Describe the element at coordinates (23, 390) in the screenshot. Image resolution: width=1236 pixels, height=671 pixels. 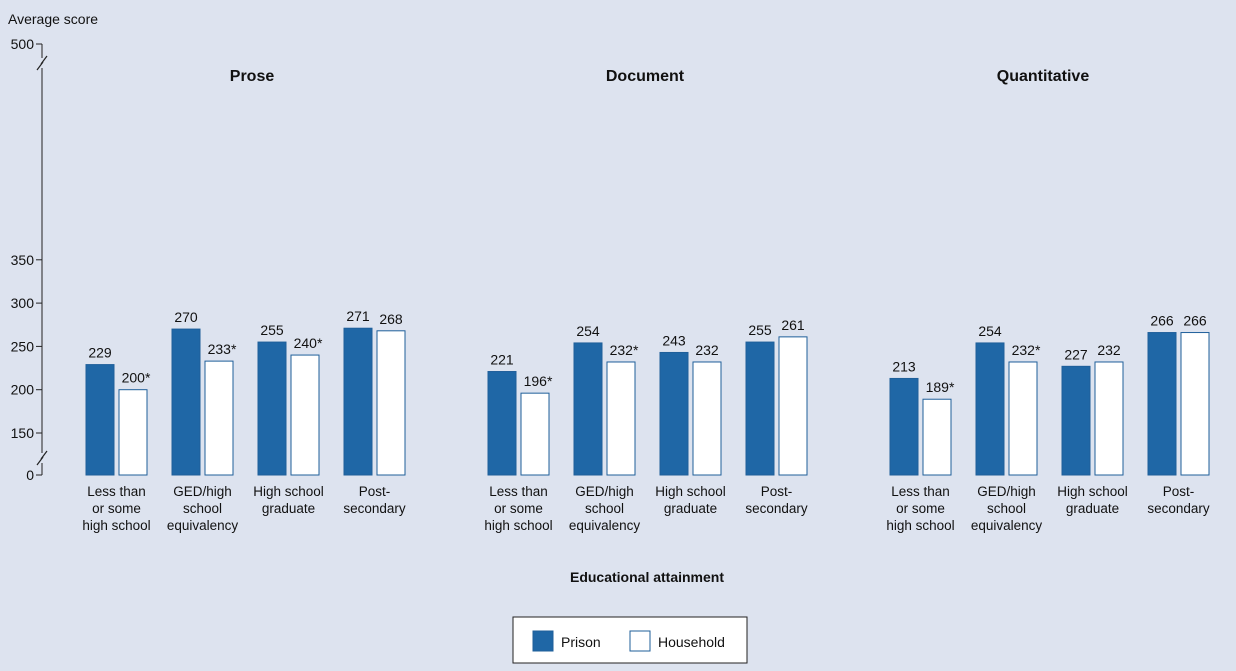
I see `y-tick-label: 200` at that location.